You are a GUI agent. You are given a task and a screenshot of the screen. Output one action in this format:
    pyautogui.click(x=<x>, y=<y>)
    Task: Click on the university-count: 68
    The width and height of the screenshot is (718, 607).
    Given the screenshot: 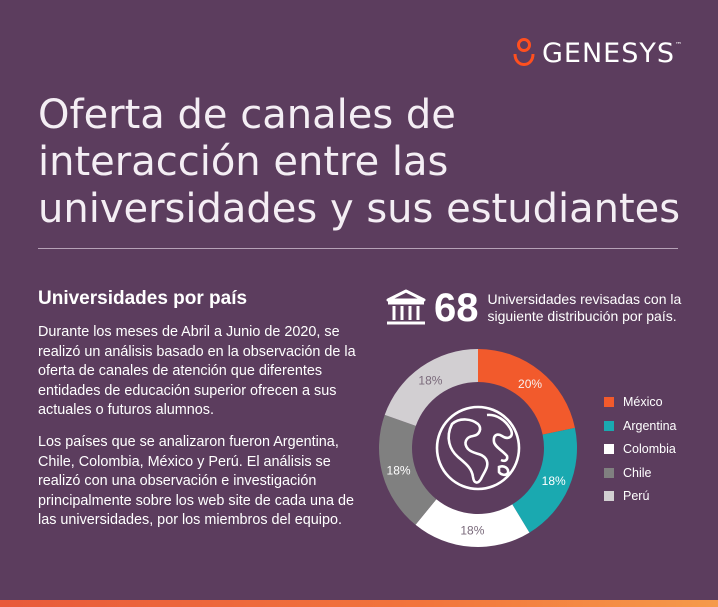 What is the action you would take?
    pyautogui.click(x=456, y=308)
    